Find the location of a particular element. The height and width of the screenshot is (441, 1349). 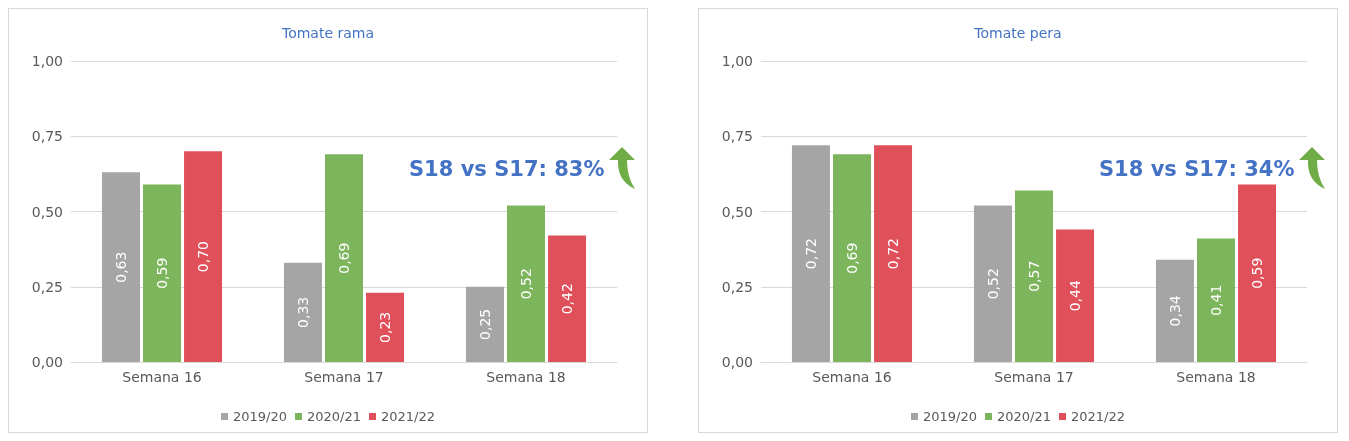

data-label: 0,34 is located at coordinates (1174, 311).